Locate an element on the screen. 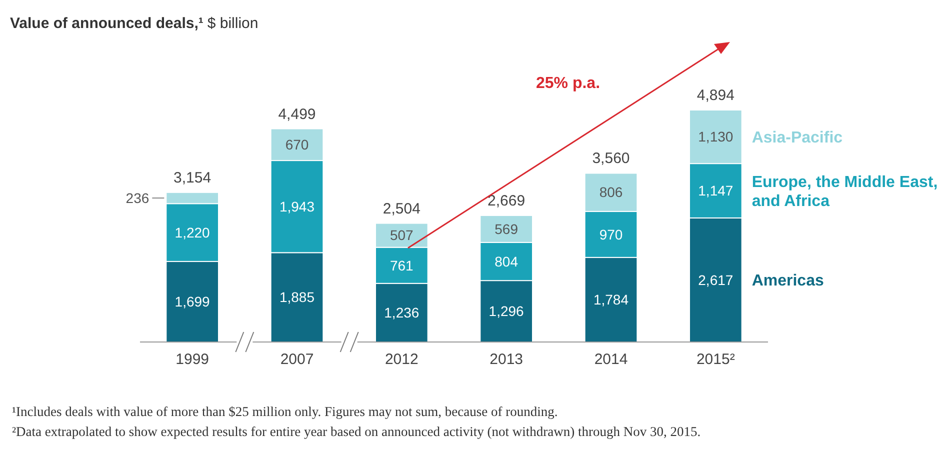 The image size is (952, 467). text: ²Data extrapolated to show expected results for entire year based on announced activity (not withdrawn) through Nov 30, 2015. is located at coordinates (356, 431).